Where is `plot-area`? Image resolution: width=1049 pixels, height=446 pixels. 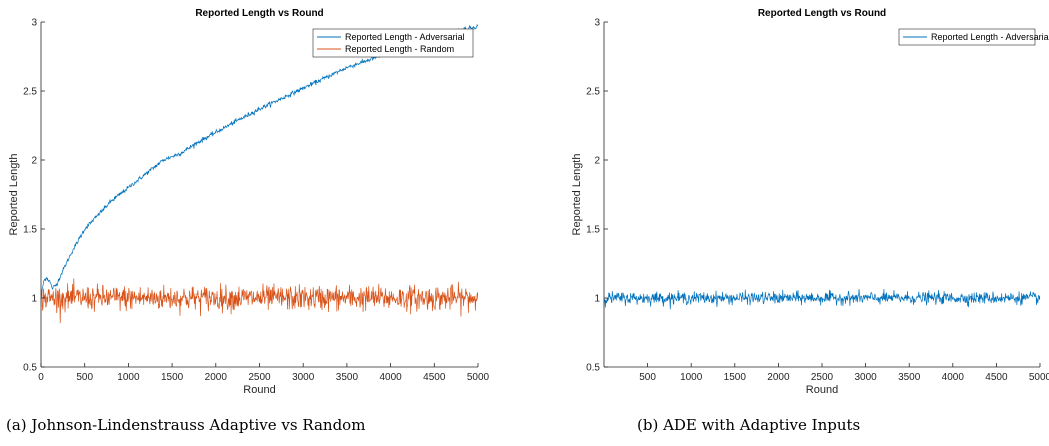 plot-area is located at coordinates (822, 299).